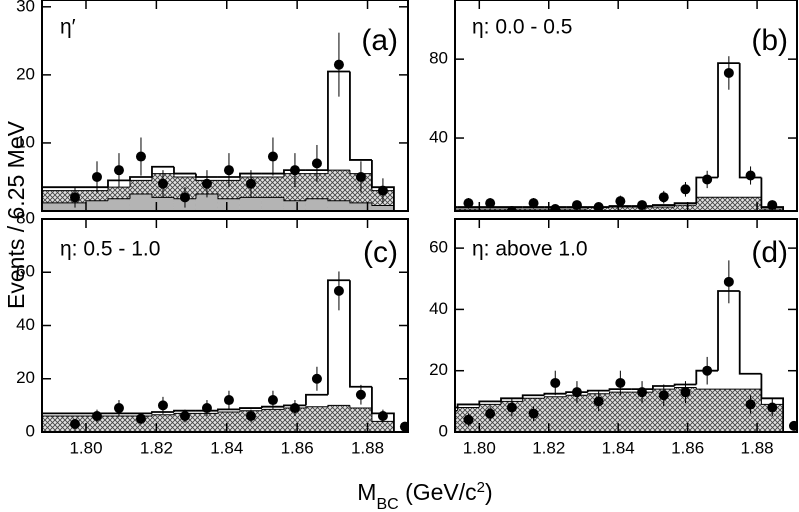  I want to click on x-label-sub: BC, so click(387, 504).